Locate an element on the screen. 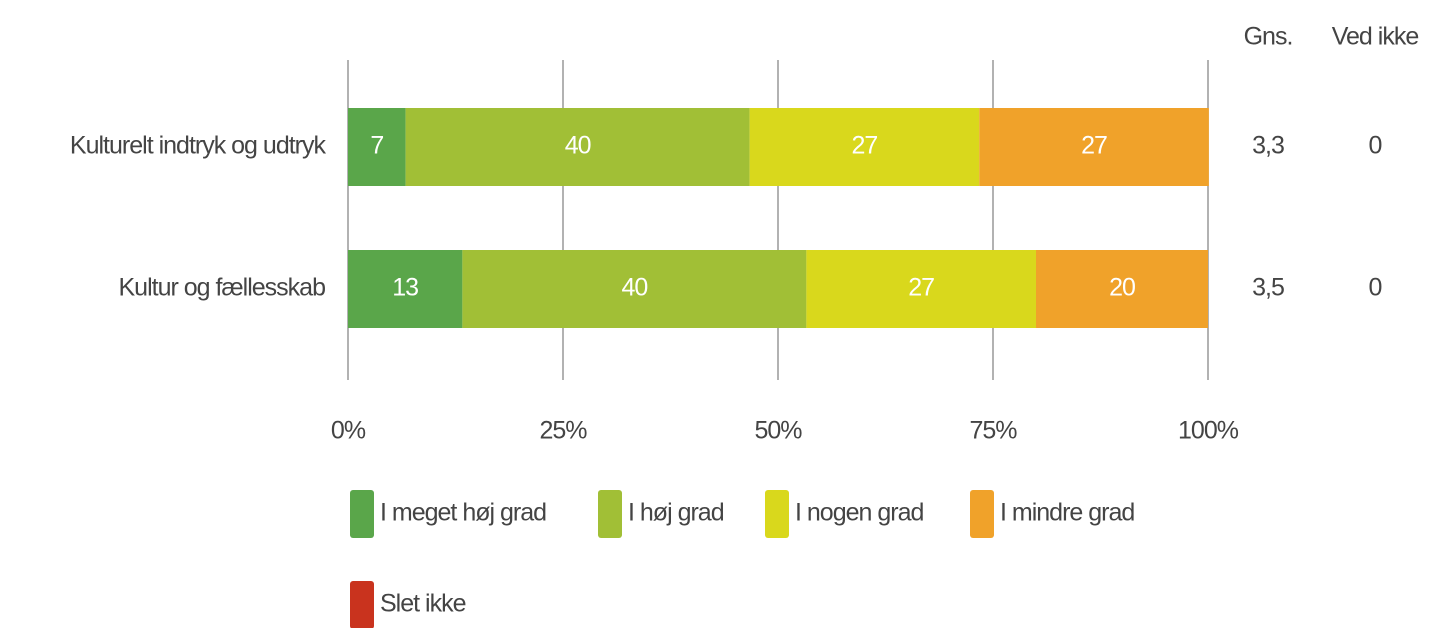  x-tick-label: 50% is located at coordinates (778, 431).